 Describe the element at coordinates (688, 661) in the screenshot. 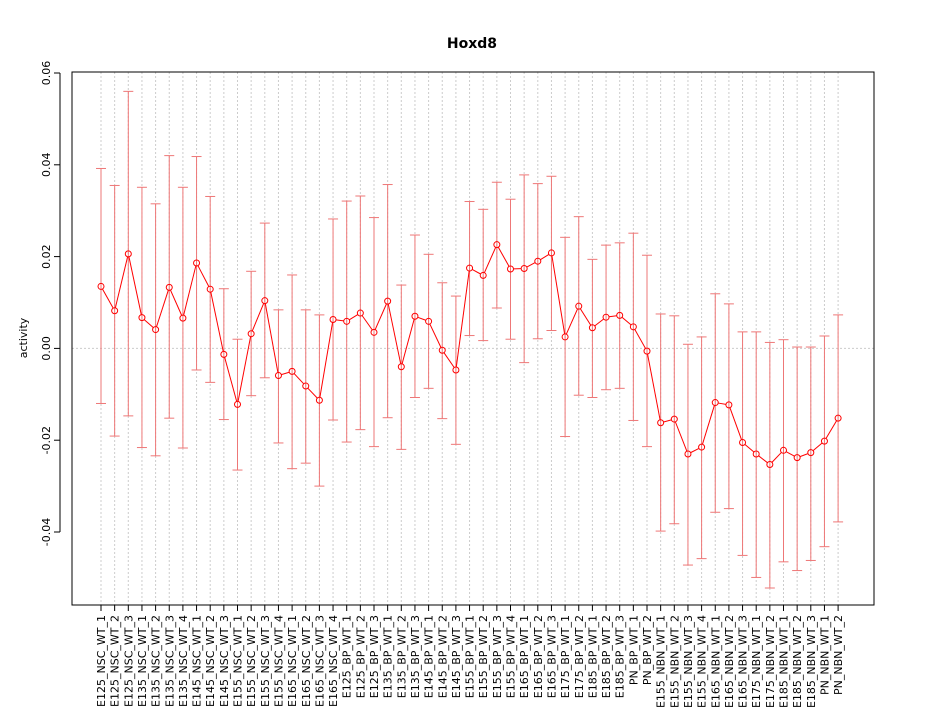

I see `x-tick-label: E155_NBN_WT_3` at that location.